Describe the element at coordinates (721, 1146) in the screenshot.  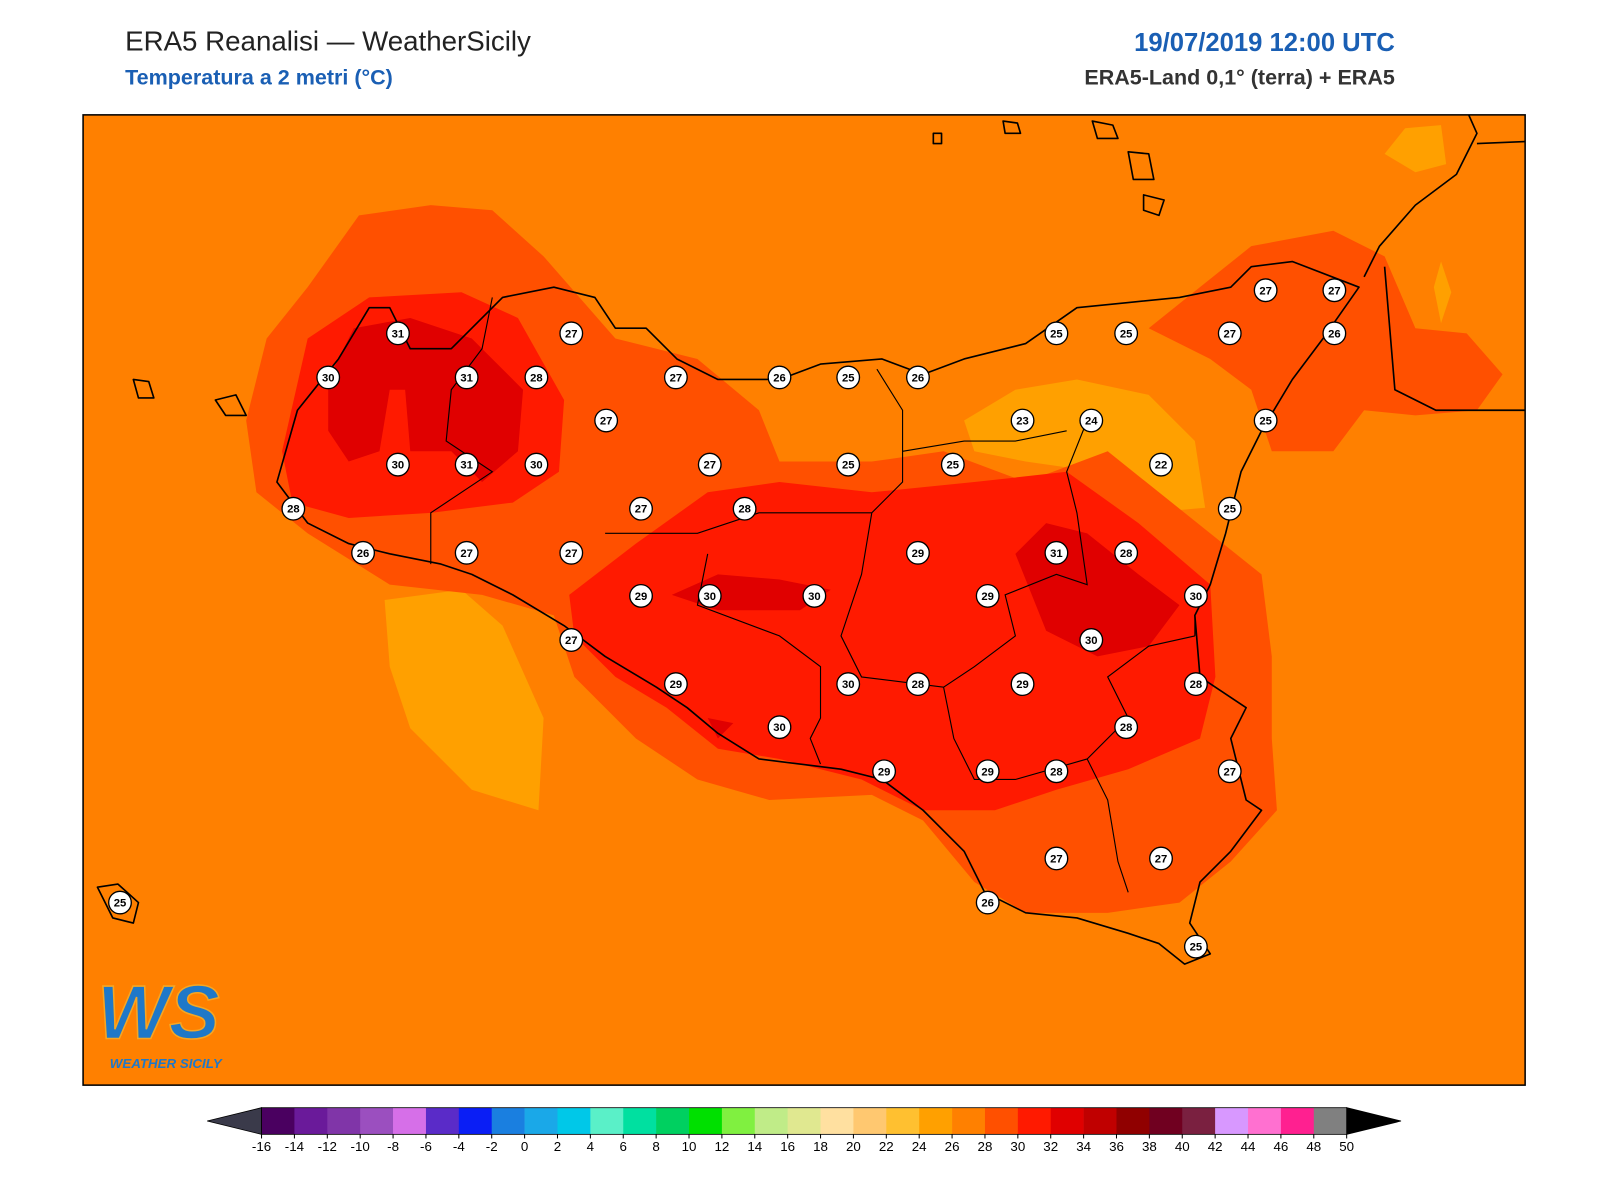
I see `colorbar-tick-label: 12` at that location.